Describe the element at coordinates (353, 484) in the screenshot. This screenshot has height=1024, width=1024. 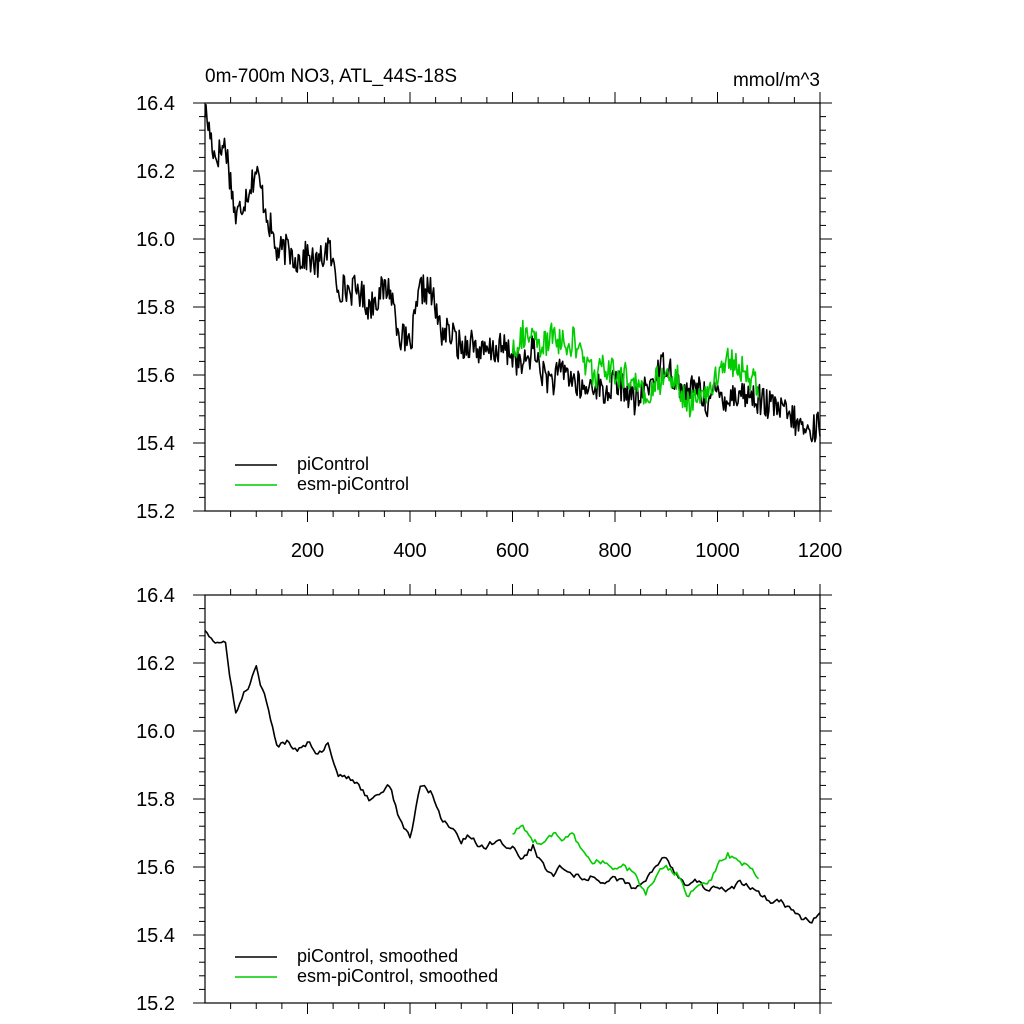
I see `legend-label: esm-piControl` at that location.